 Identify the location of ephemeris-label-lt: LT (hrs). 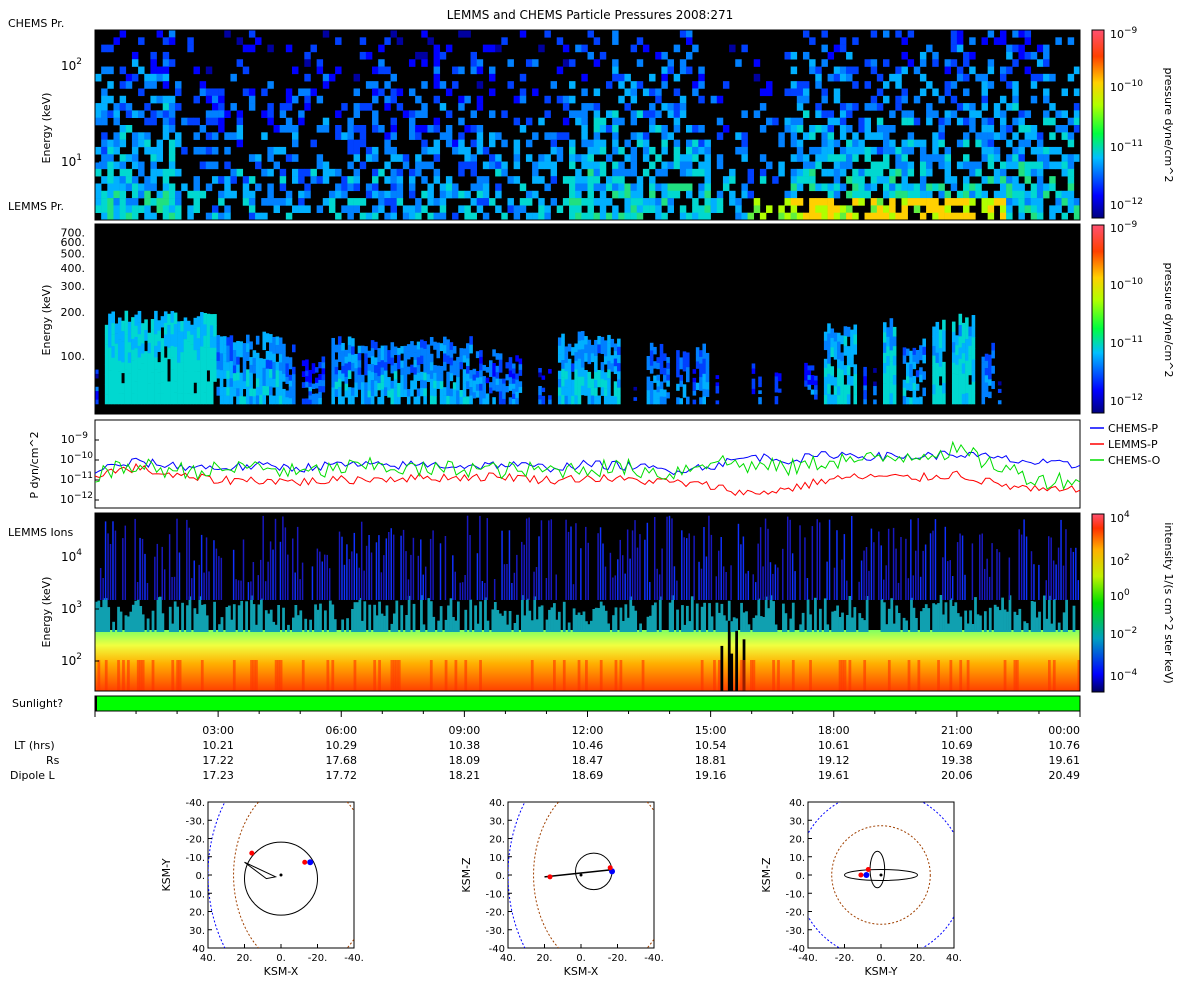
(34, 745).